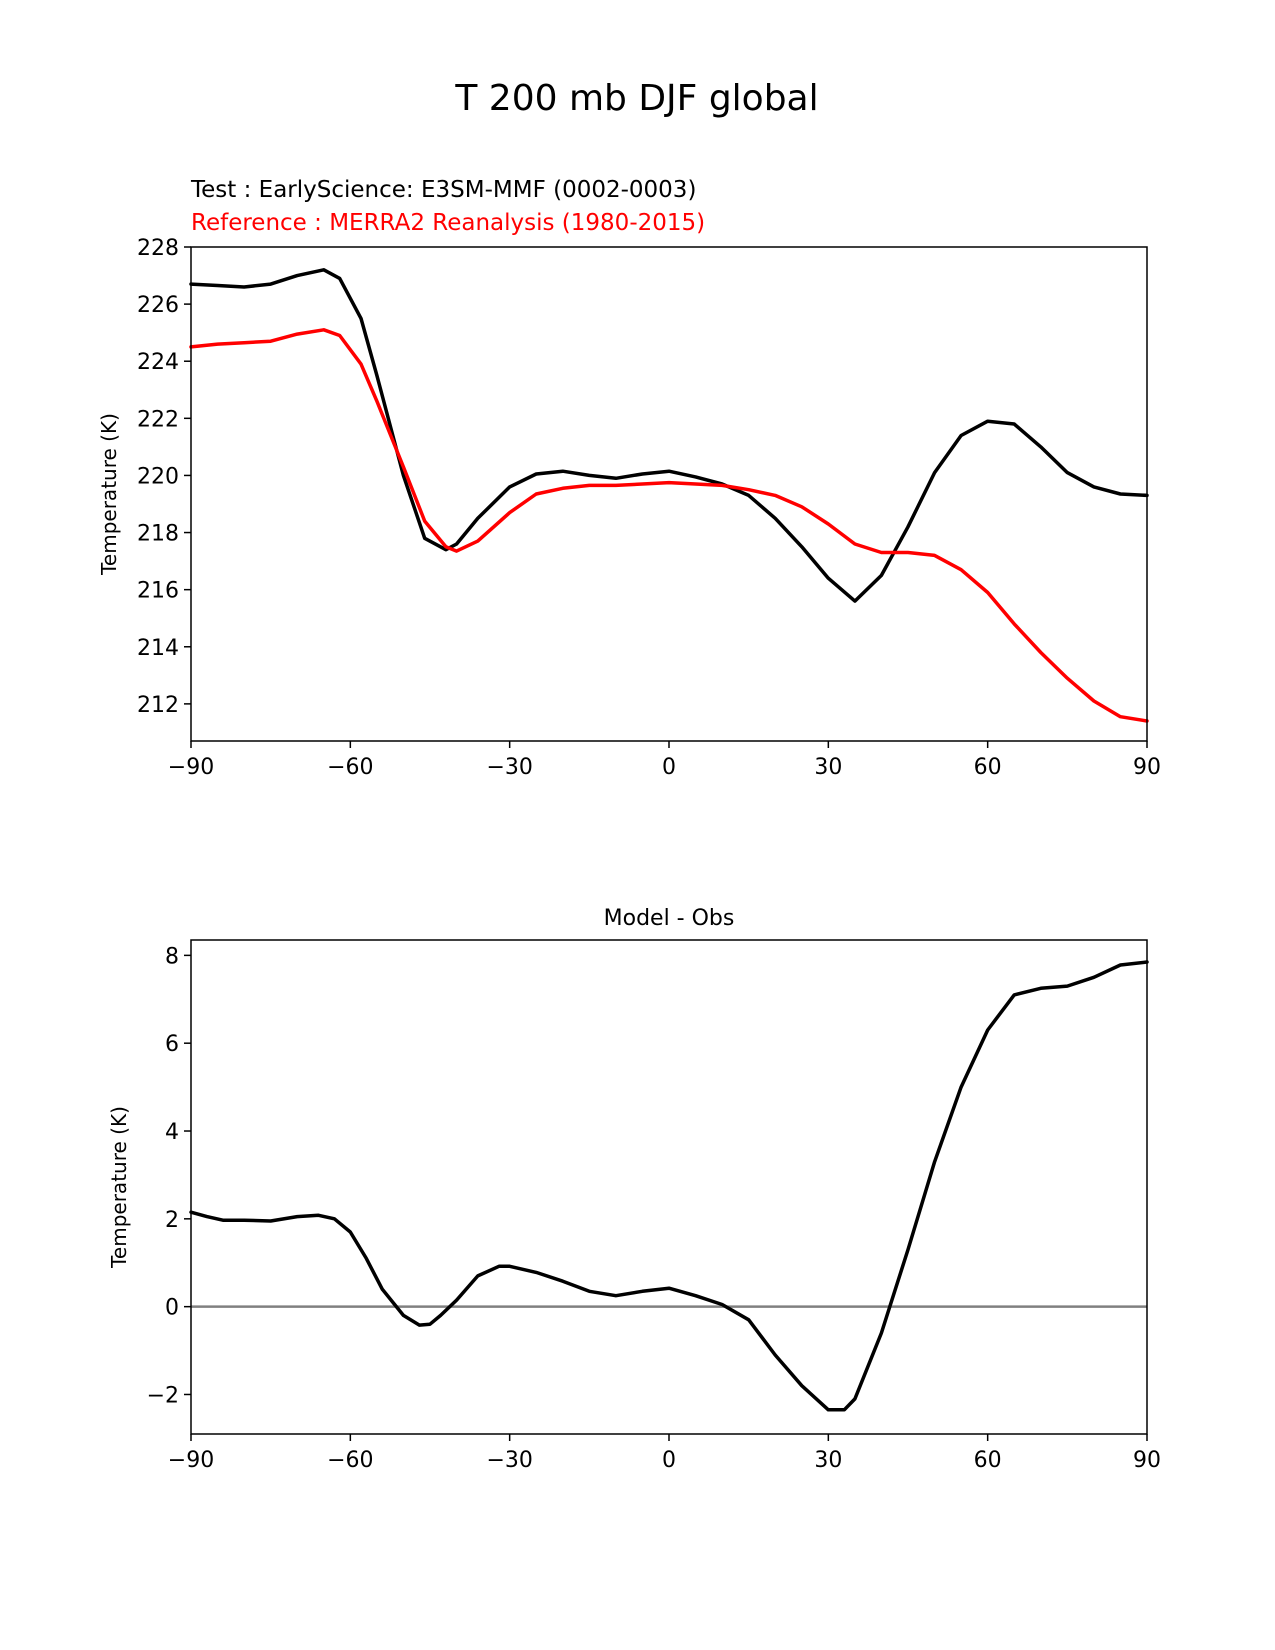 This screenshot has height=1650, width=1275. Describe the element at coordinates (172, 1044) in the screenshot. I see `y-tick-label: 6` at that location.